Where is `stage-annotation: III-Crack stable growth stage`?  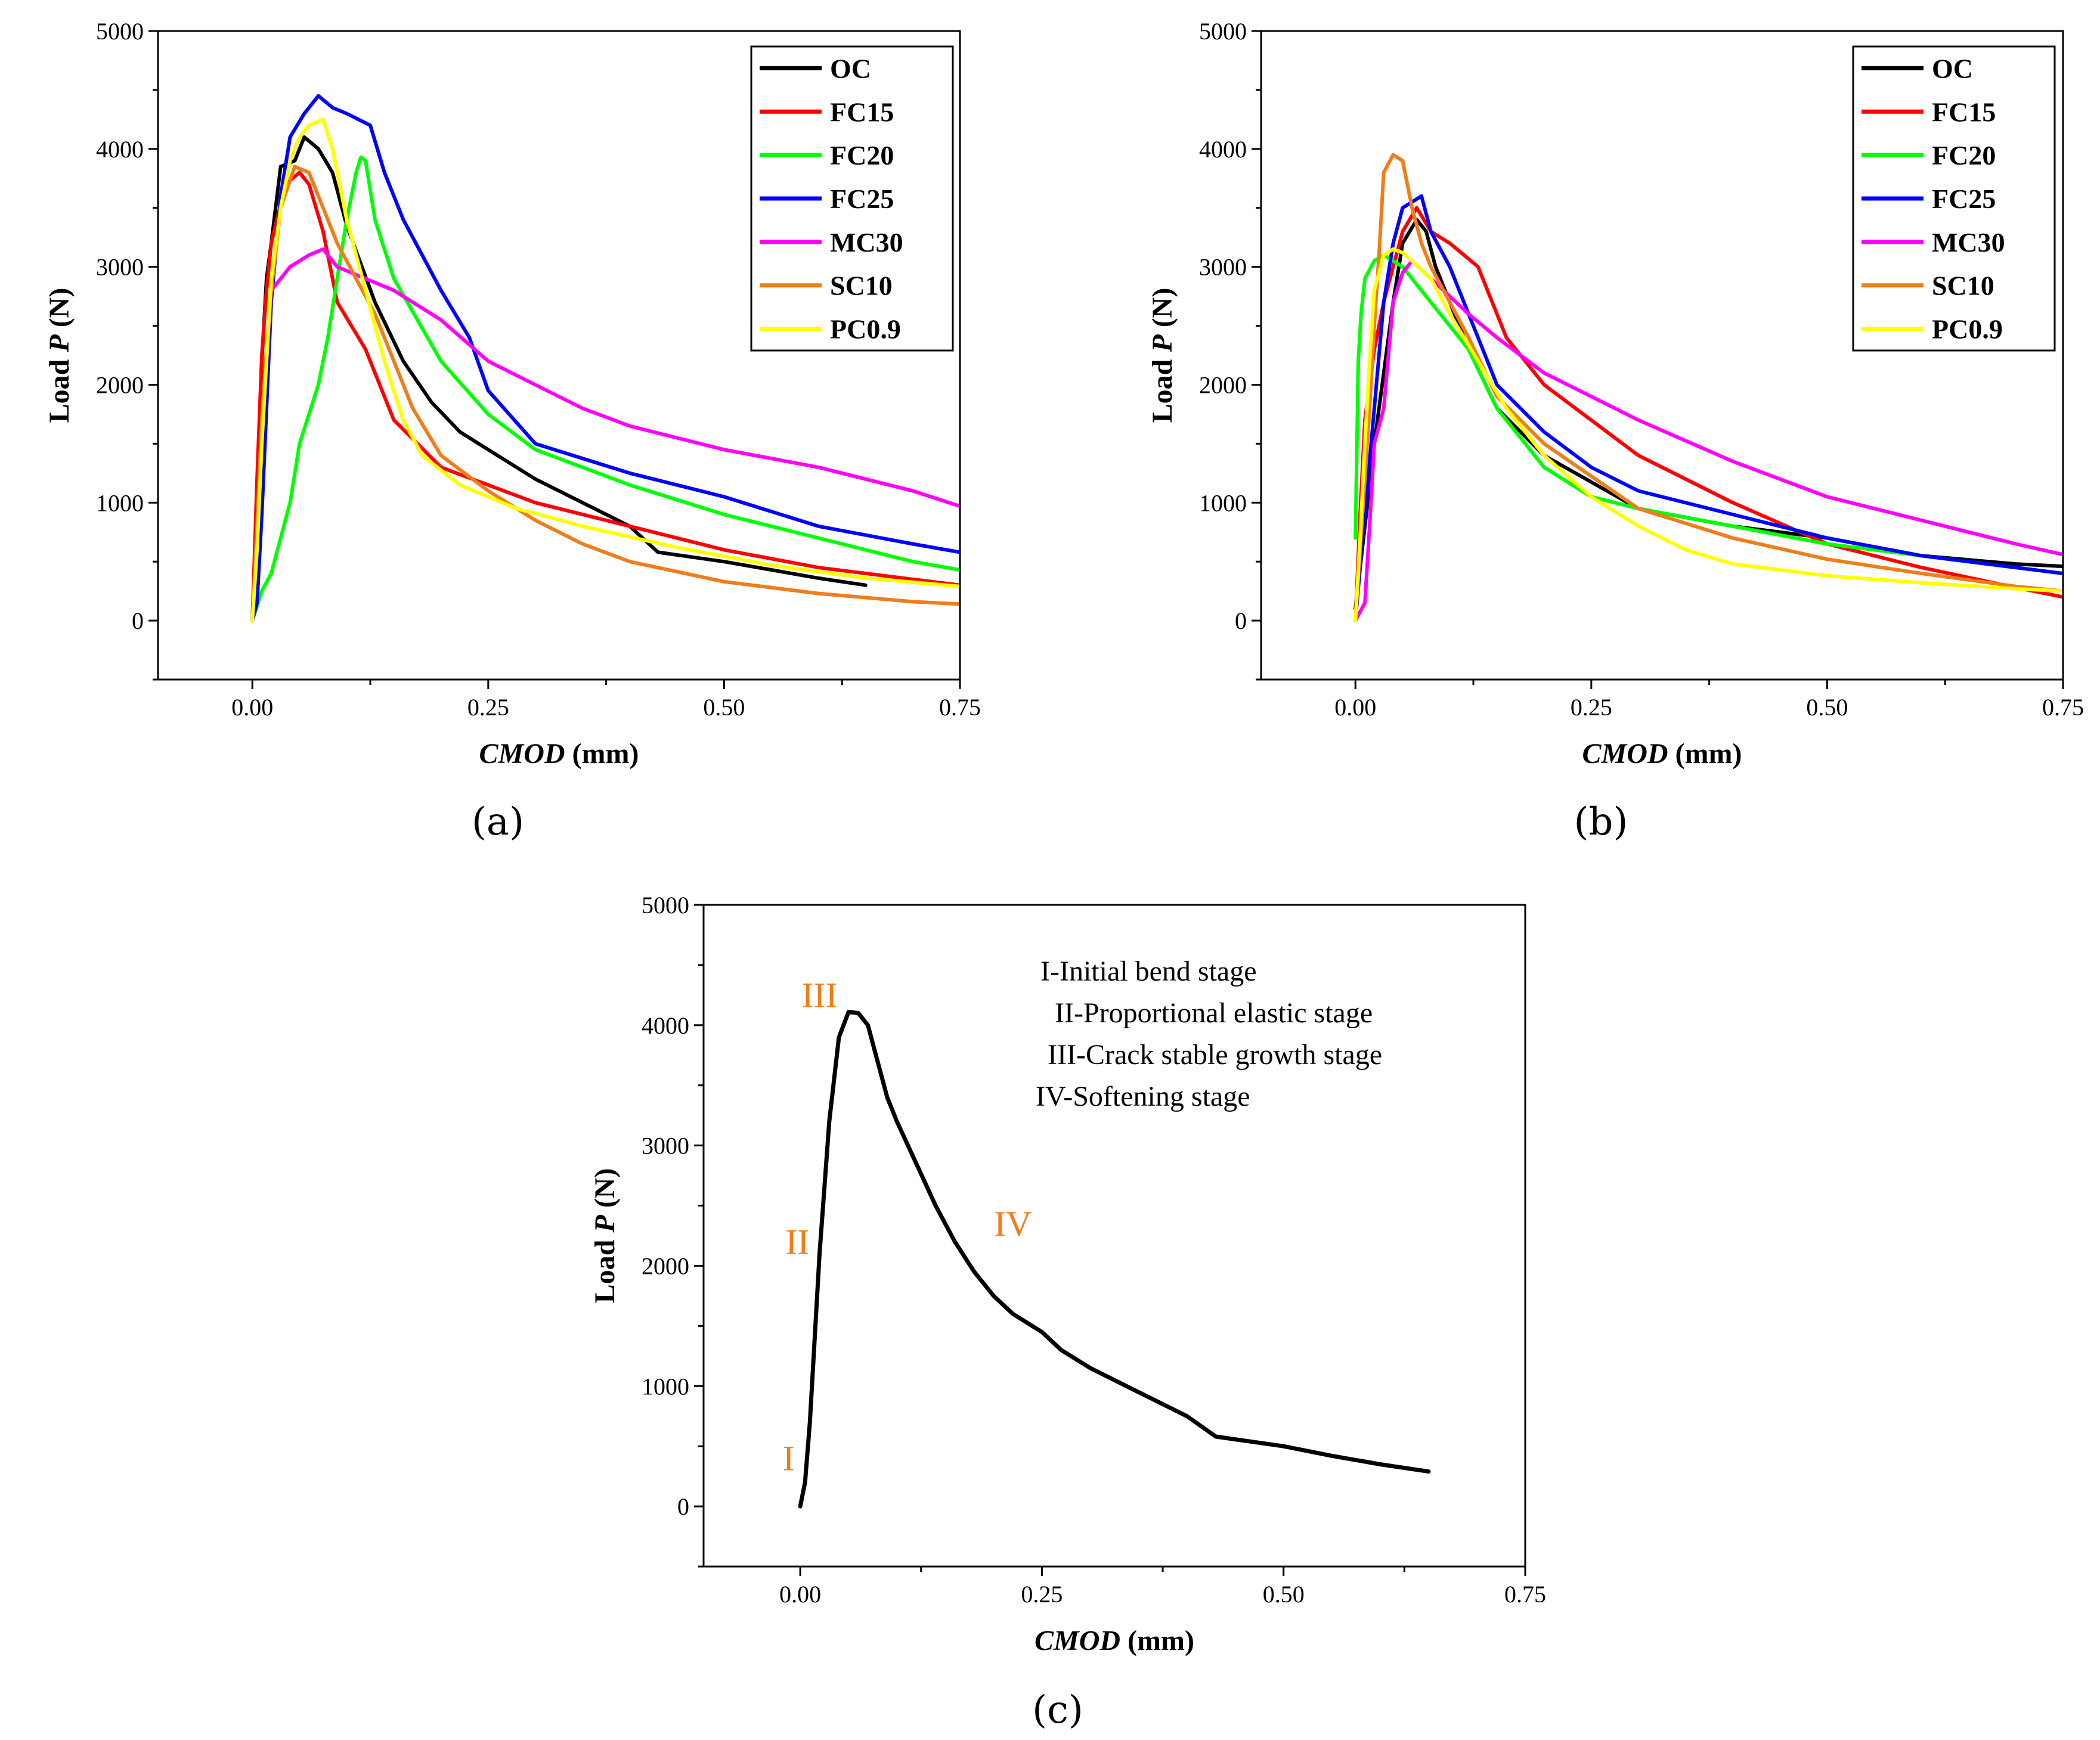
stage-annotation: III-Crack stable growth stage is located at coordinates (1215, 1055).